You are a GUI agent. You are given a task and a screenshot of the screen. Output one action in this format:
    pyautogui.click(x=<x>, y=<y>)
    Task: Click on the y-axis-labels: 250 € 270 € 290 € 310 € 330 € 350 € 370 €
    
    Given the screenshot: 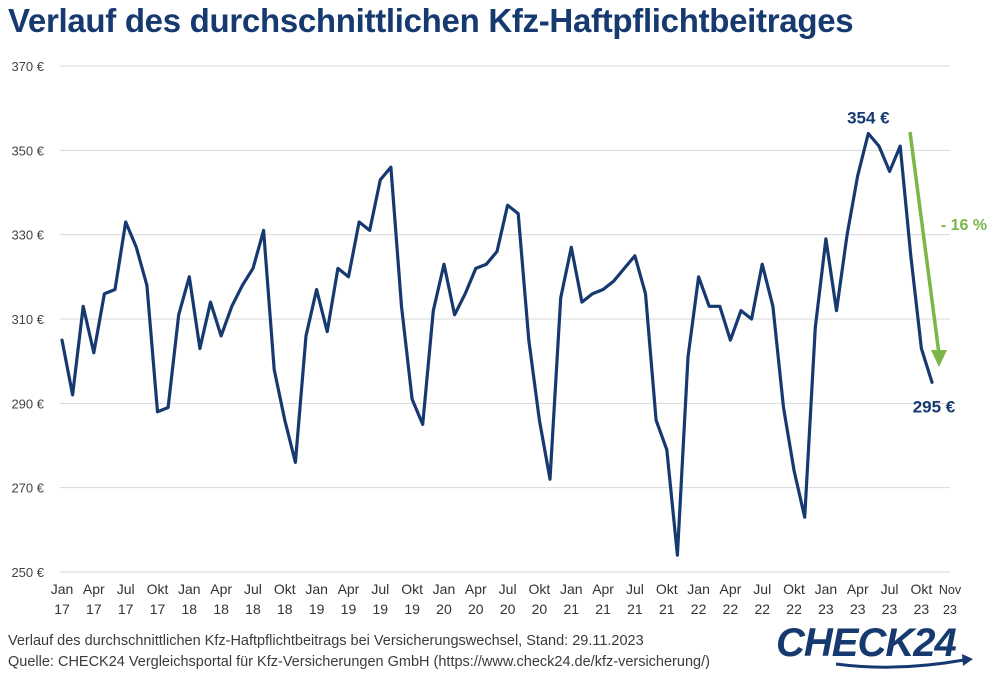 What is the action you would take?
    pyautogui.click(x=27, y=319)
    